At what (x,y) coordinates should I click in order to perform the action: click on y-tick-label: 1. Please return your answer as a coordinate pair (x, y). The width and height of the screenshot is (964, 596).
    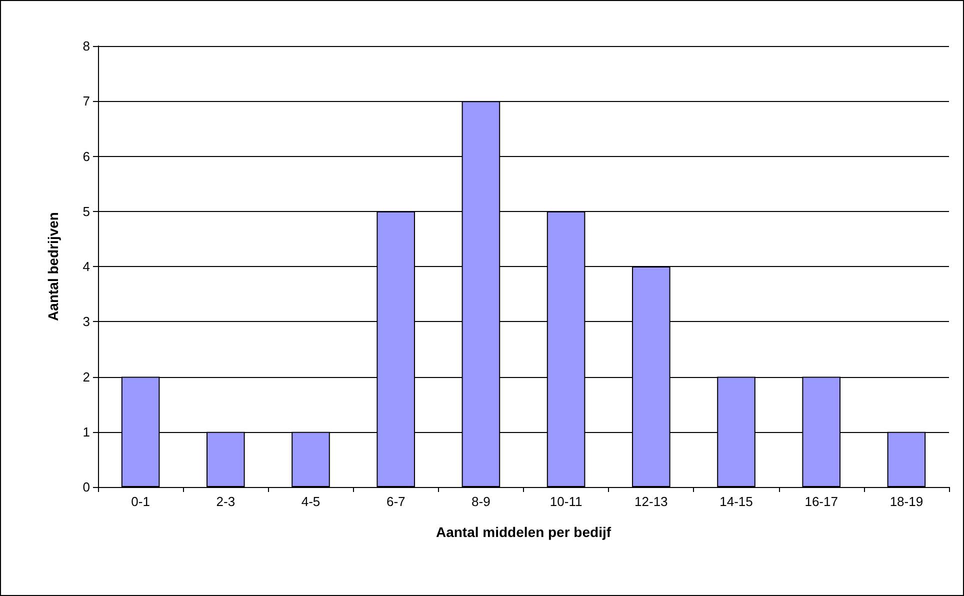
    Looking at the image, I should click on (86, 432).